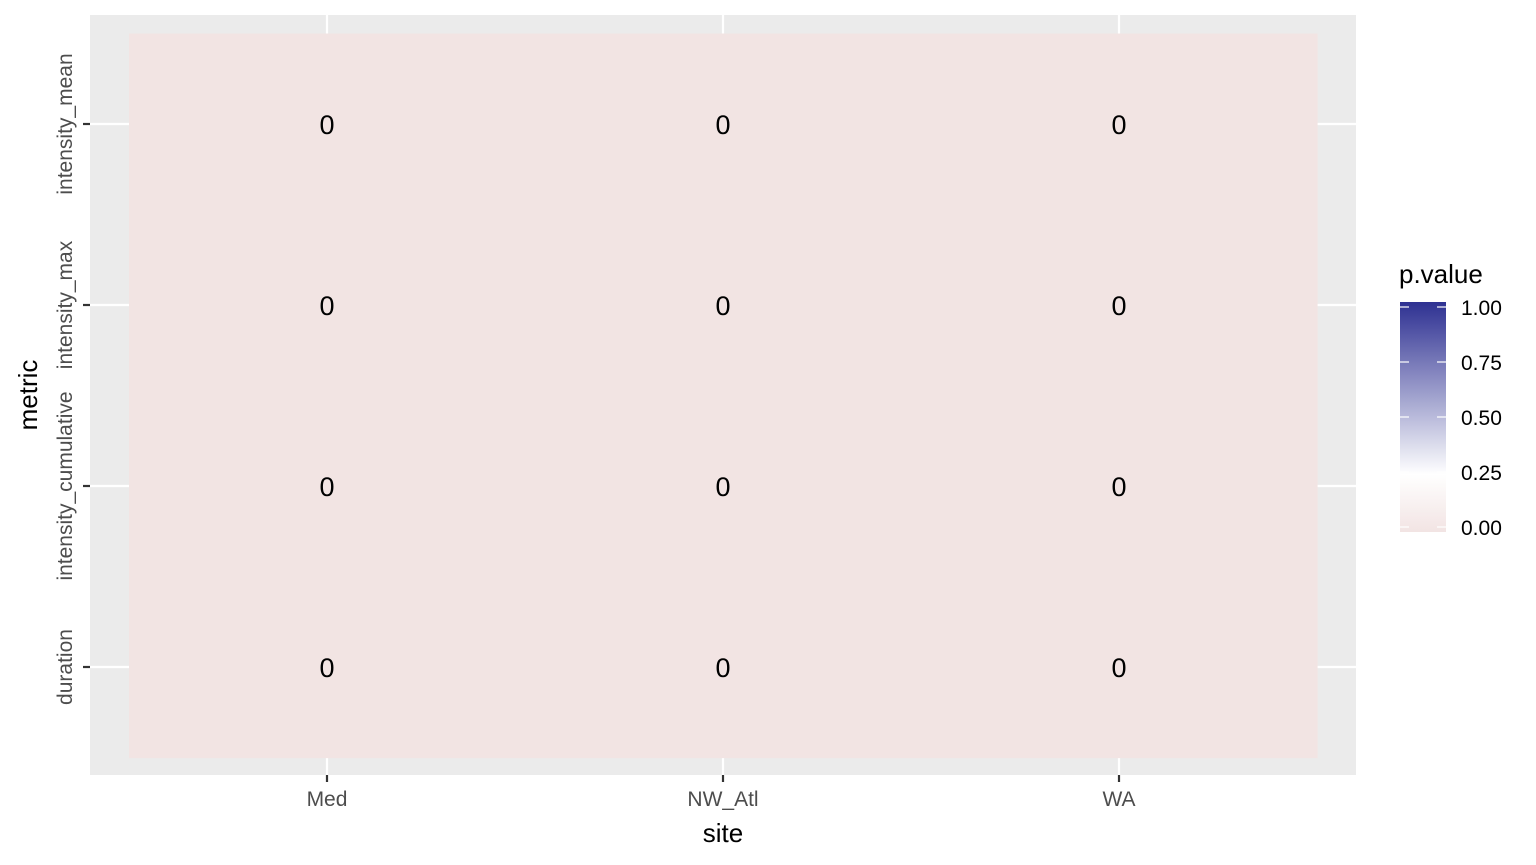 The image size is (1536, 865). I want to click on cell-label-nw-atl-intensity-max: 0, so click(722, 306).